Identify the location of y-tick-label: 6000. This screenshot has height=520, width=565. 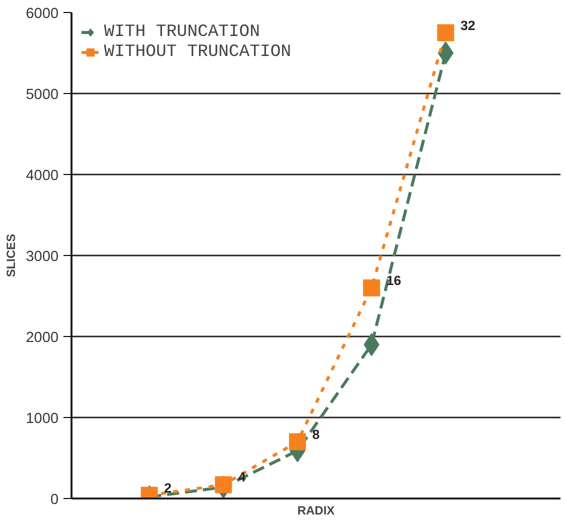
(42, 14).